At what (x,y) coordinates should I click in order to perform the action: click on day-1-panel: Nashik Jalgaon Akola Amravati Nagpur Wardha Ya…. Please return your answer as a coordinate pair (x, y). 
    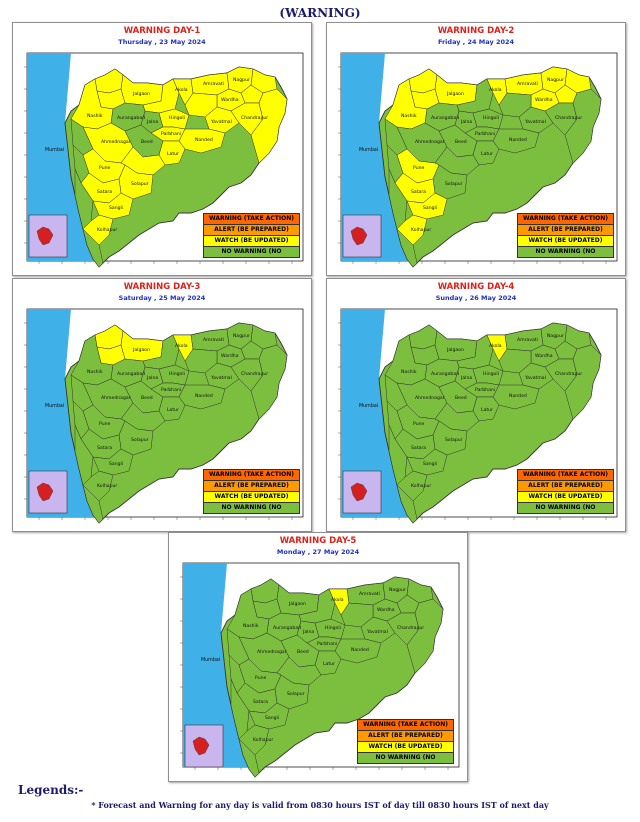
    Looking at the image, I should click on (162, 149).